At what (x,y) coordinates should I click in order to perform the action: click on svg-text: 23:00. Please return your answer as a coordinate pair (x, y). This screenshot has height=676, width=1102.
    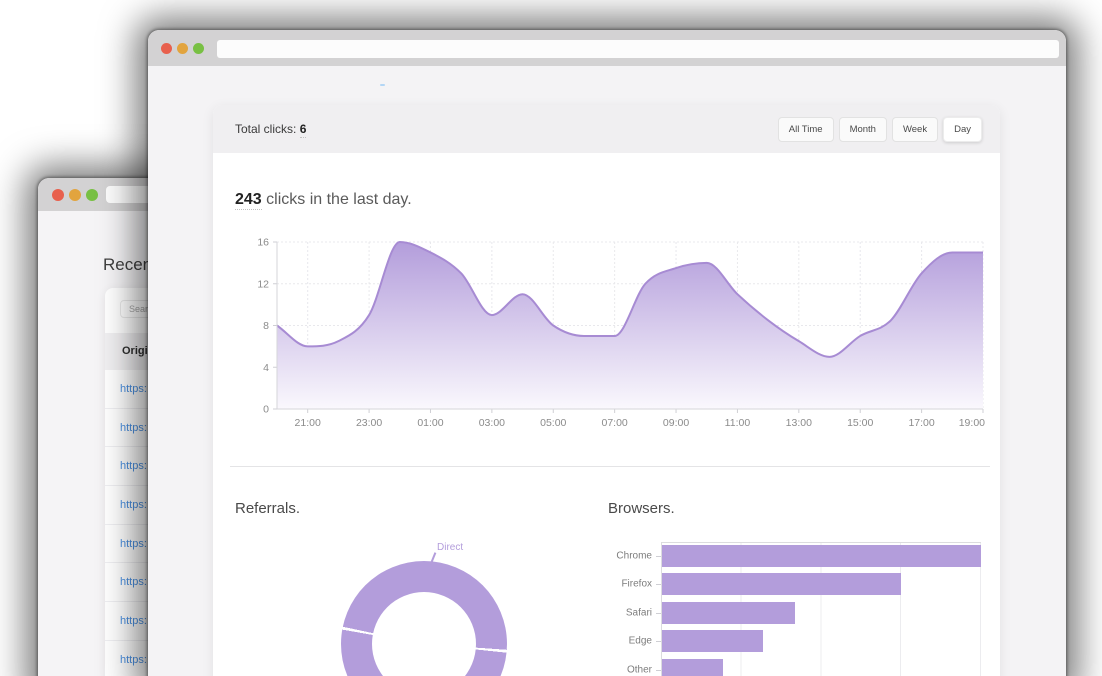
    Looking at the image, I should click on (369, 423).